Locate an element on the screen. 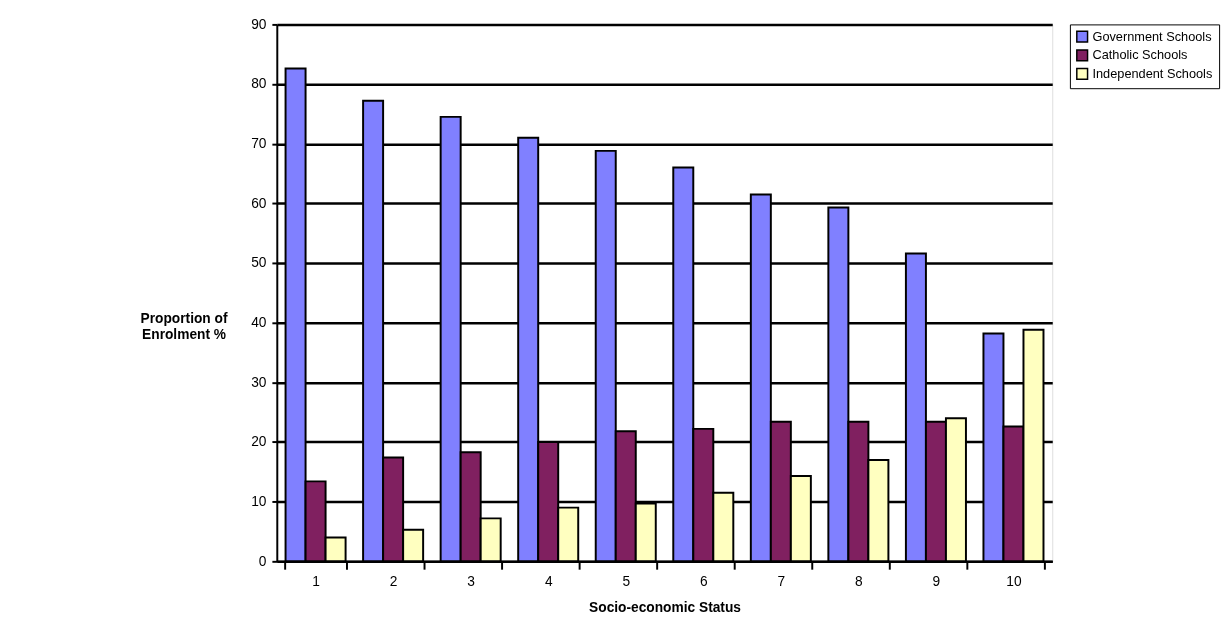  legend-label: Government Schools is located at coordinates (1152, 36).